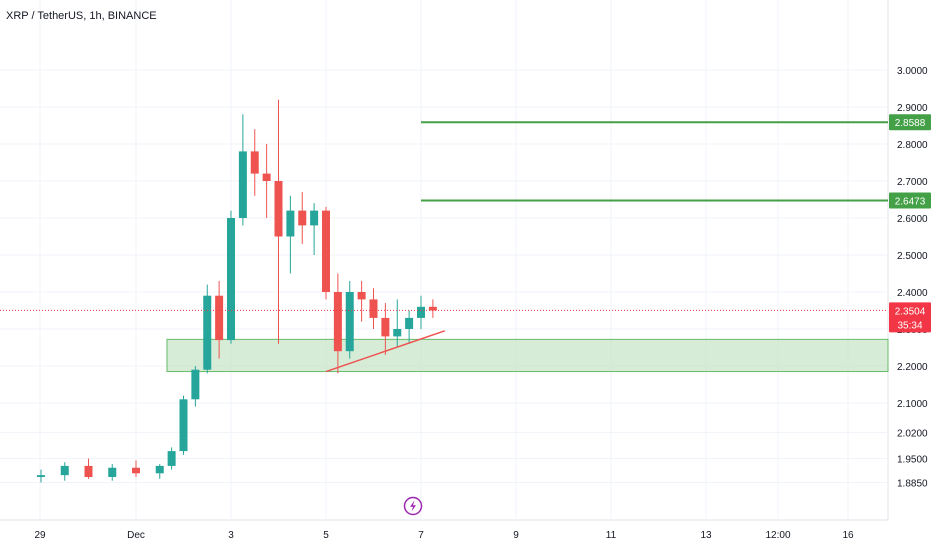 The height and width of the screenshot is (550, 932). I want to click on level-price-tag-label: 2.8588, so click(910, 123).